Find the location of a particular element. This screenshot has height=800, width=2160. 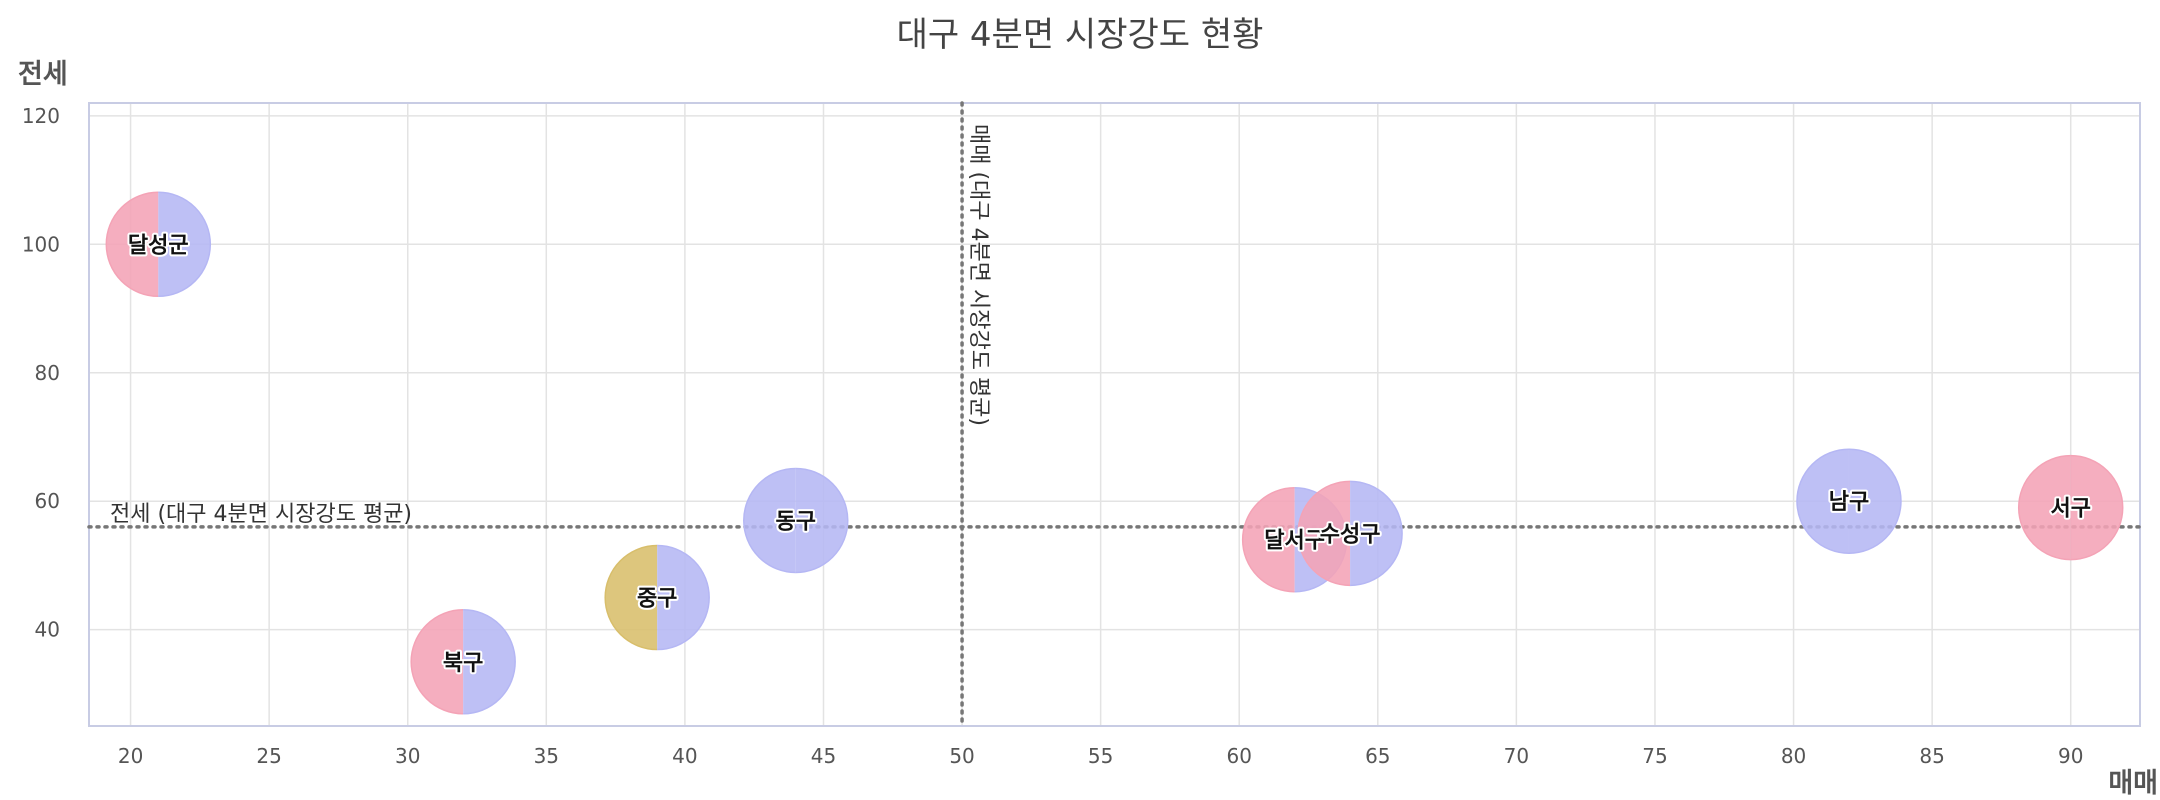

x-axis-title: 매매 is located at coordinates (2133, 783).